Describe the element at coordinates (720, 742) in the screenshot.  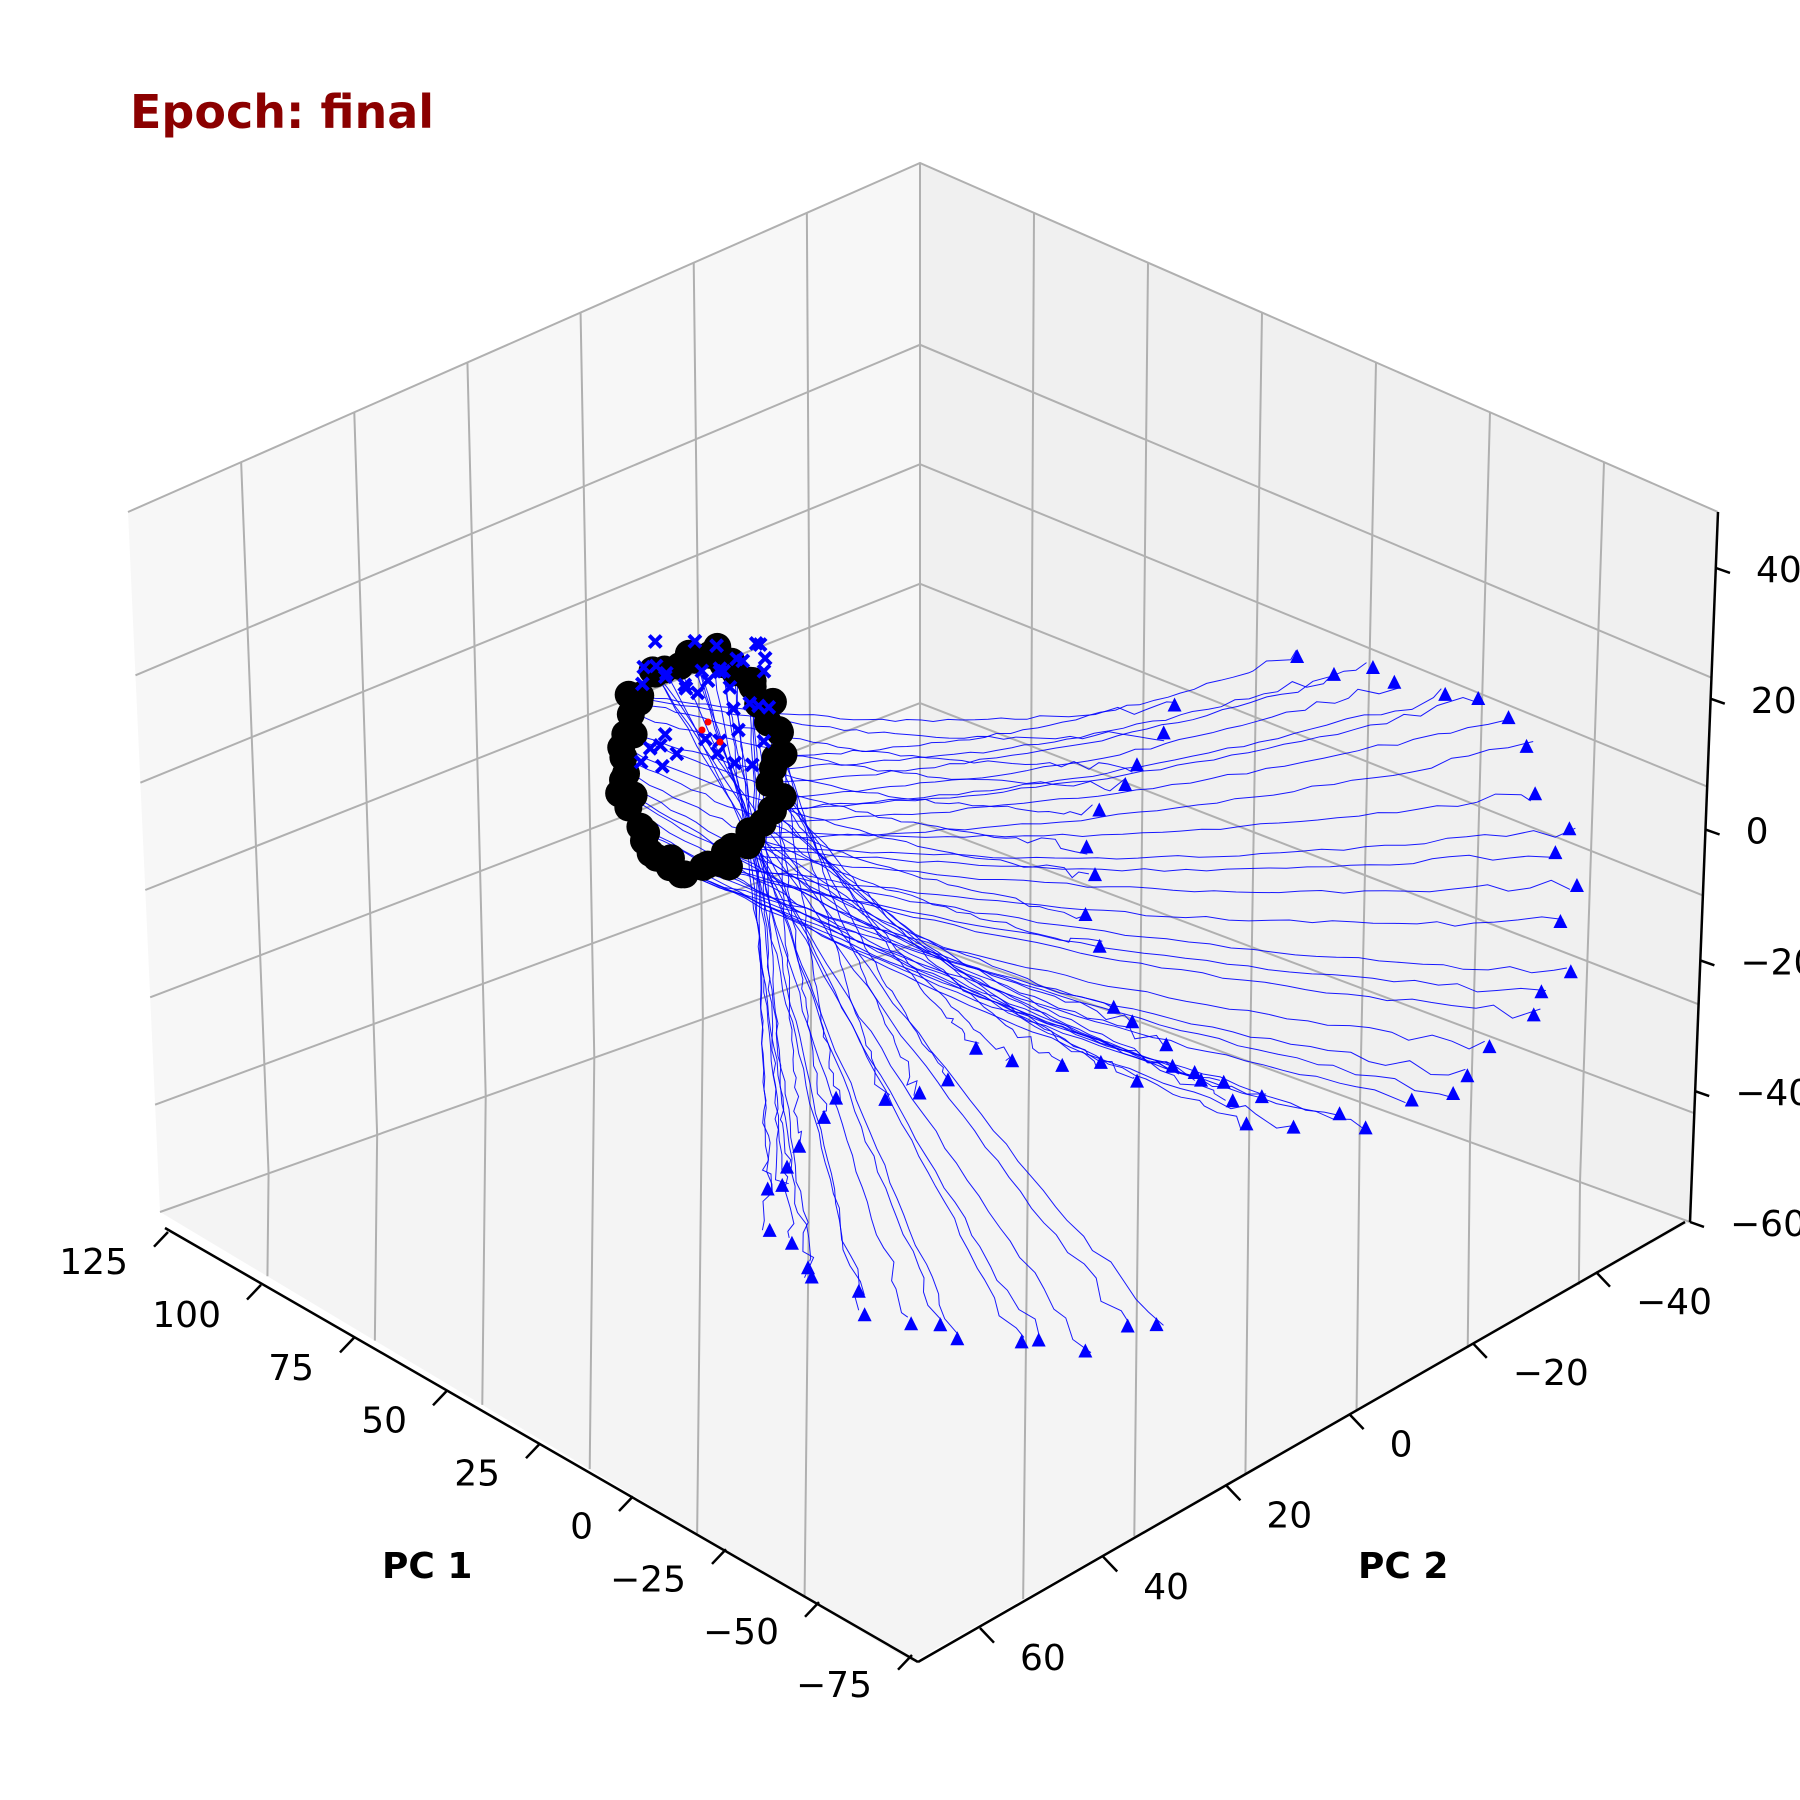
I see `center-marker` at that location.